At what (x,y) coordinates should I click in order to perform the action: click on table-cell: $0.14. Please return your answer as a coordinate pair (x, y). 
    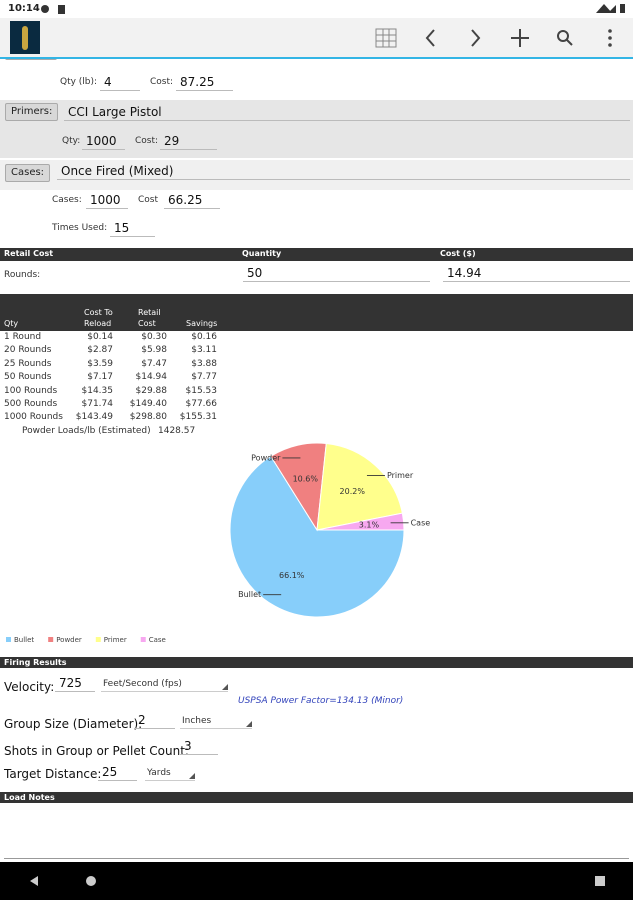
    Looking at the image, I should click on (100, 337).